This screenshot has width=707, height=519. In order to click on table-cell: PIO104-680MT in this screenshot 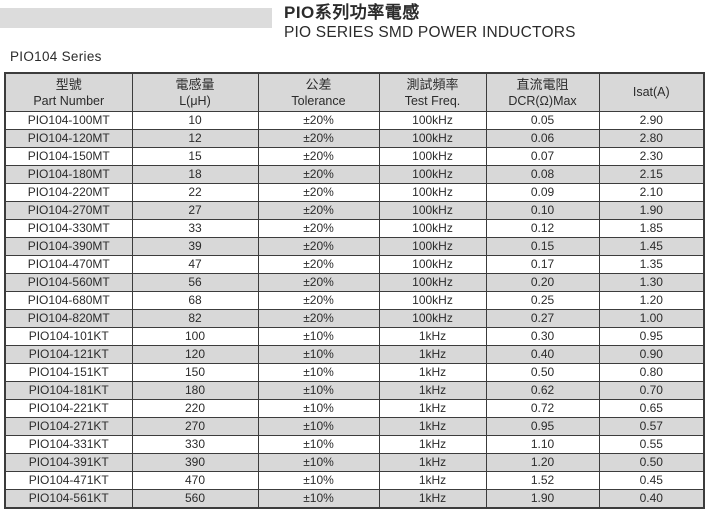, I will do `click(68, 300)`.